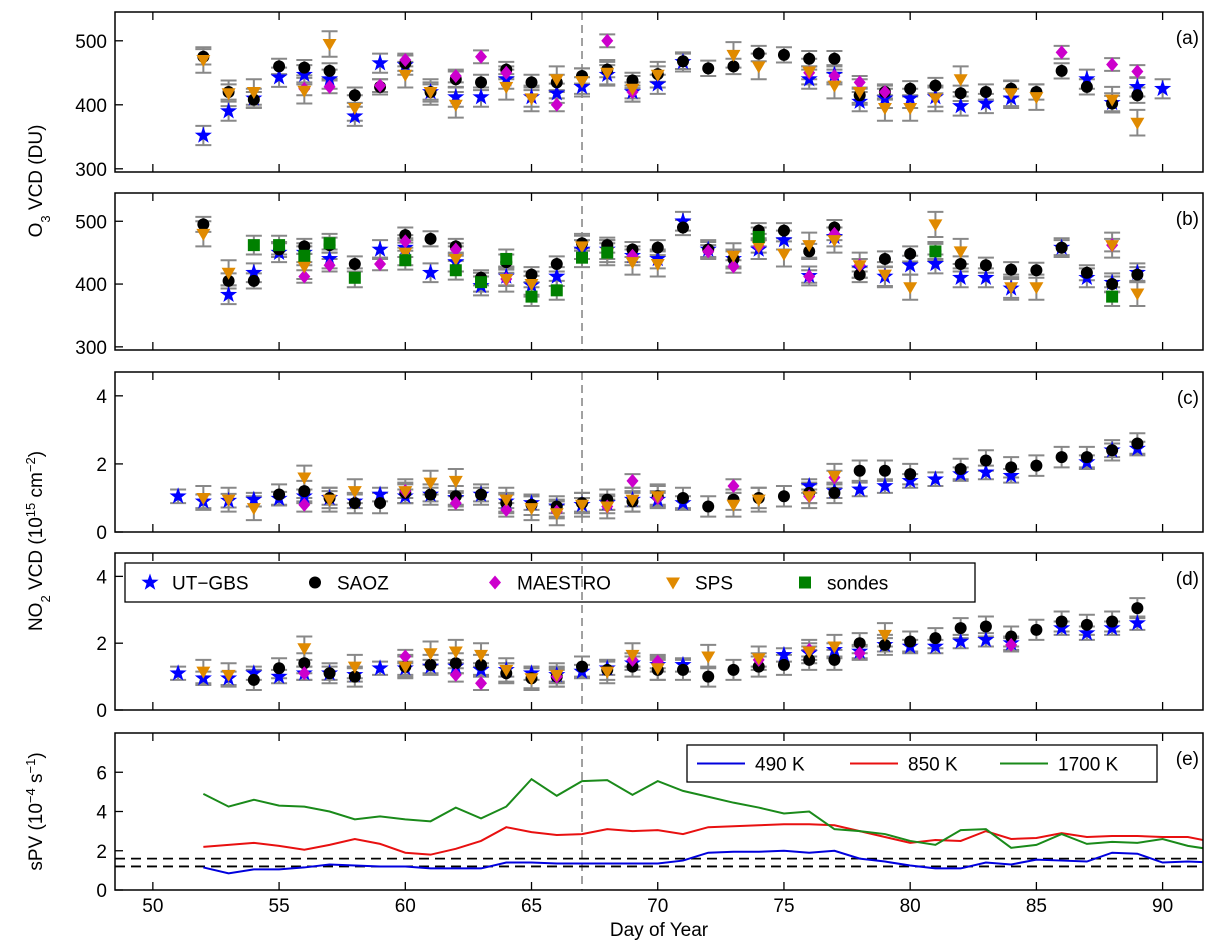  What do you see at coordinates (39, 181) in the screenshot?
I see `y-axis-label: O3 VCD (DU)` at bounding box center [39, 181].